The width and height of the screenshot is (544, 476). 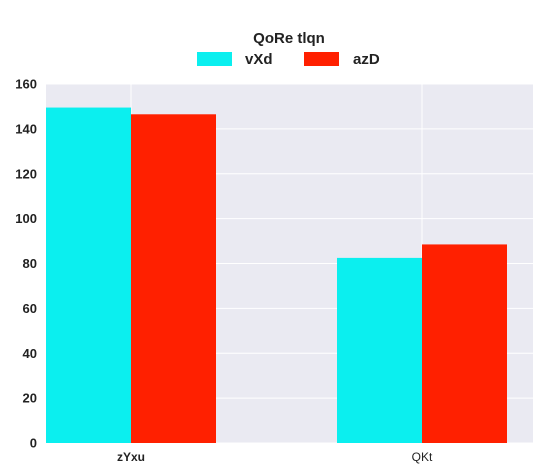 What do you see at coordinates (26, 84) in the screenshot?
I see `y-tick-label: 160` at bounding box center [26, 84].